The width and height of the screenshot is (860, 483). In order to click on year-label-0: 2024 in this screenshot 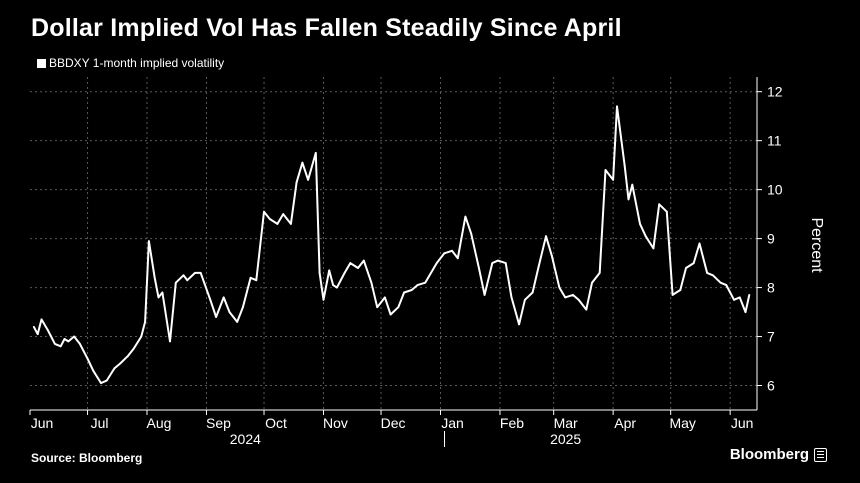, I will do `click(245, 439)`.